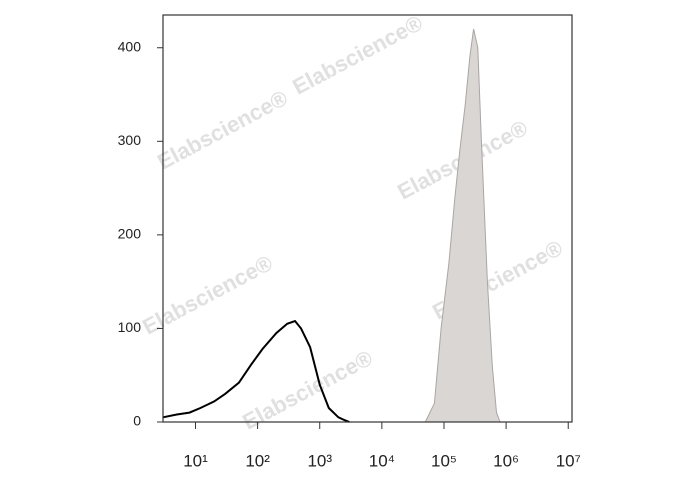  What do you see at coordinates (506, 460) in the screenshot?
I see `x-tick-label: 10⁶` at bounding box center [506, 460].